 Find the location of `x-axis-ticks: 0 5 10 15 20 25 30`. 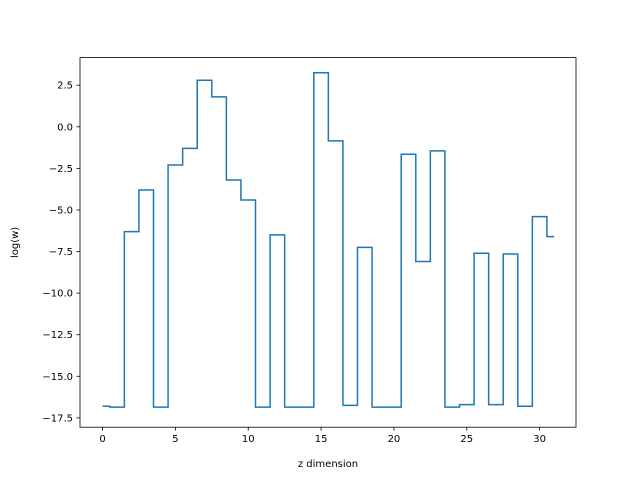

x-axis-ticks: 0 5 10 15 20 25 30 is located at coordinates (322, 436).